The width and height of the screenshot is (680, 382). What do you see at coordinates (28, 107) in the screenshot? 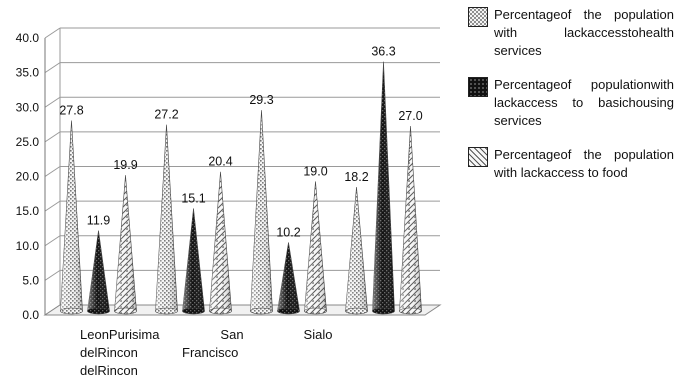
I see `y-tick-label: 30.0` at bounding box center [28, 107].